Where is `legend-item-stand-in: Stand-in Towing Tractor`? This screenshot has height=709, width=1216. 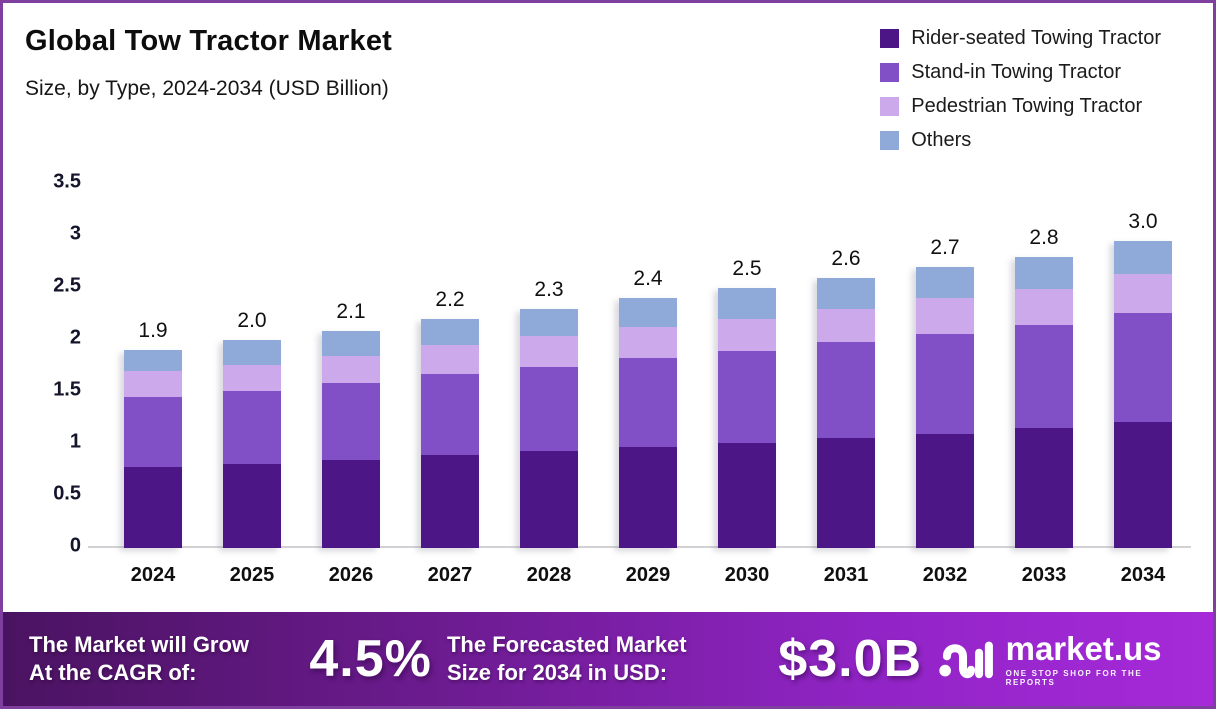 legend-item-stand-in: Stand-in Towing Tractor is located at coordinates (1020, 72).